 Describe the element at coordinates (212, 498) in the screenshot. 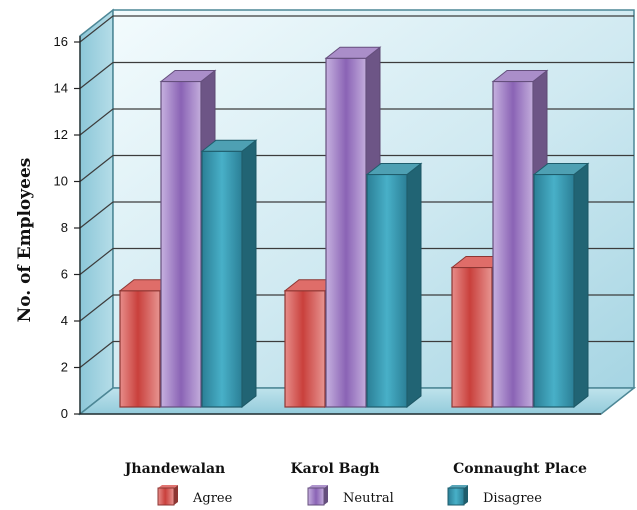

I see `legend-label: Agree` at that location.